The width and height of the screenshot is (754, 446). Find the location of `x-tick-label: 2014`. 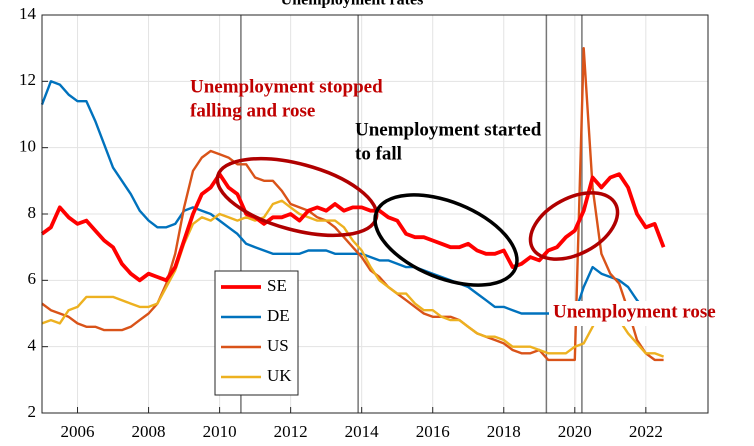

x-tick-label: 2014 is located at coordinates (362, 431).